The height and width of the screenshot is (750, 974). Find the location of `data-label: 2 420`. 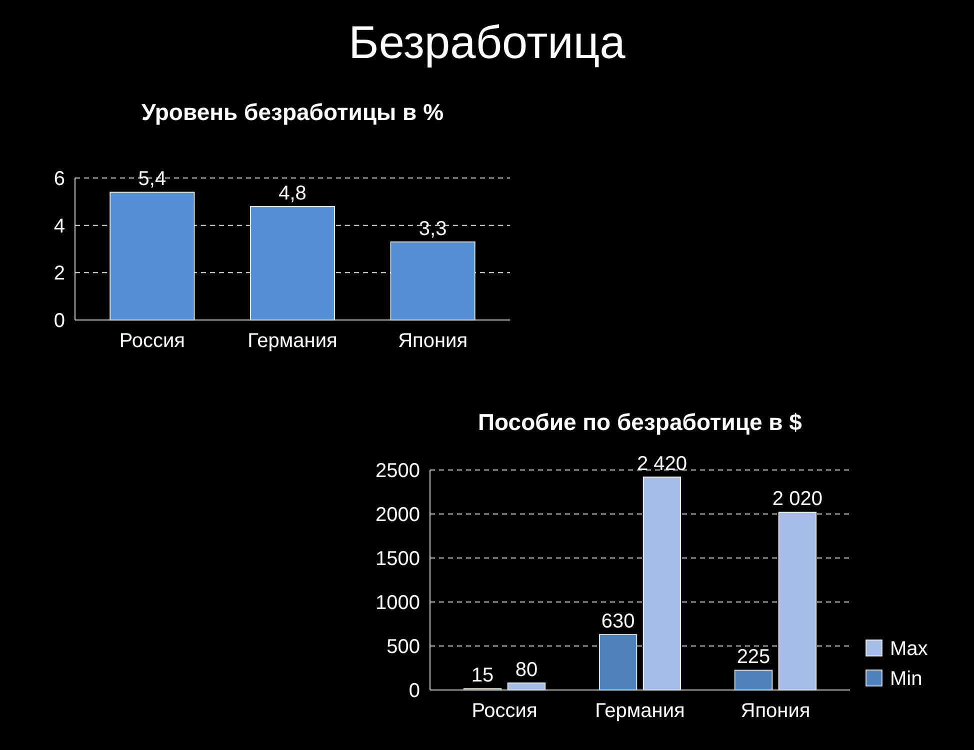

data-label: 2 420 is located at coordinates (661, 464).